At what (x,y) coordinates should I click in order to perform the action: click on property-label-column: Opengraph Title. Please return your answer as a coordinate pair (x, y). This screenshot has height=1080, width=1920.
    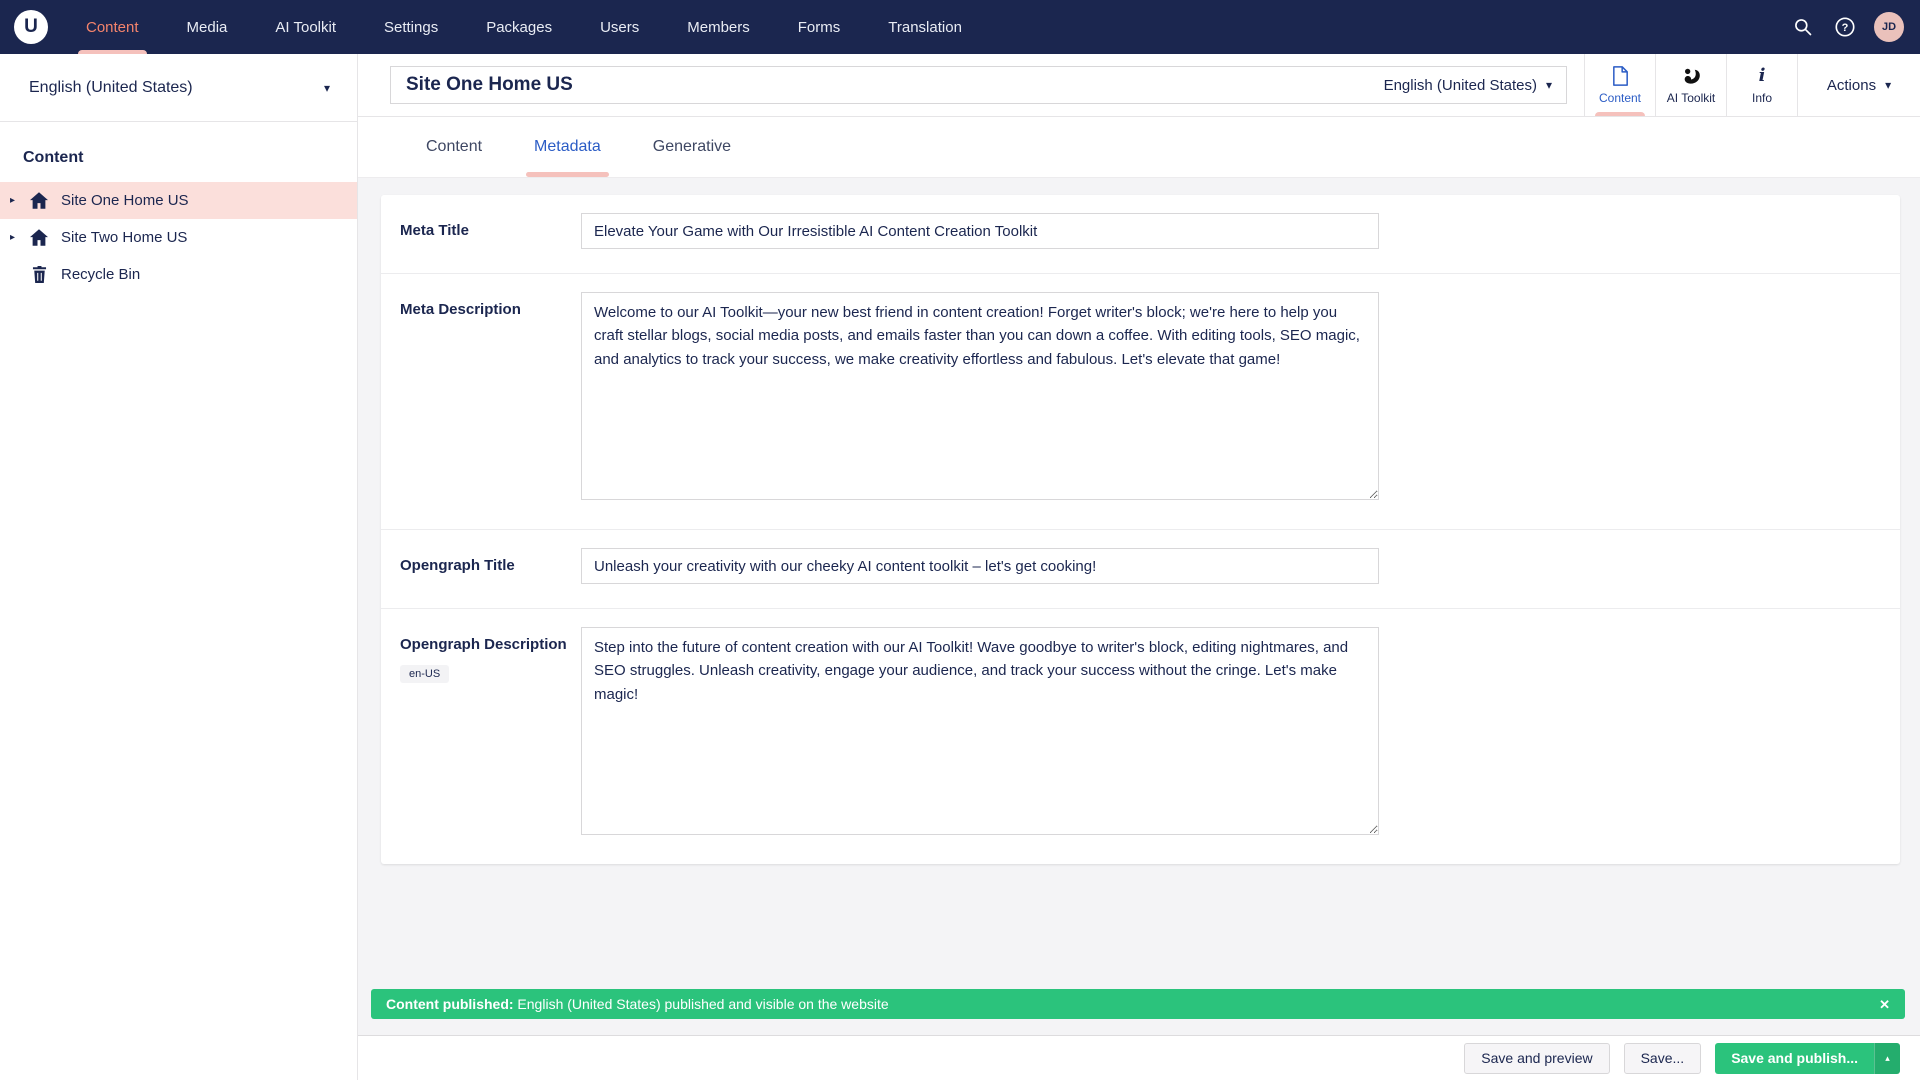
    Looking at the image, I should click on (490, 566).